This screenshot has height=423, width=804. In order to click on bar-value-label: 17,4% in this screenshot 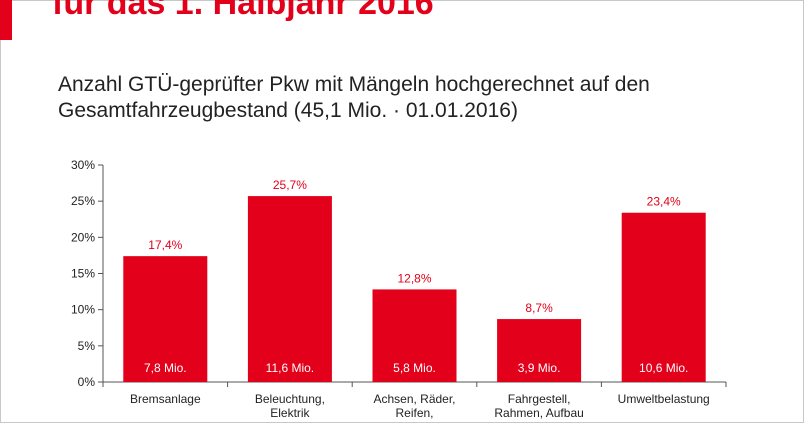, I will do `click(165, 245)`.